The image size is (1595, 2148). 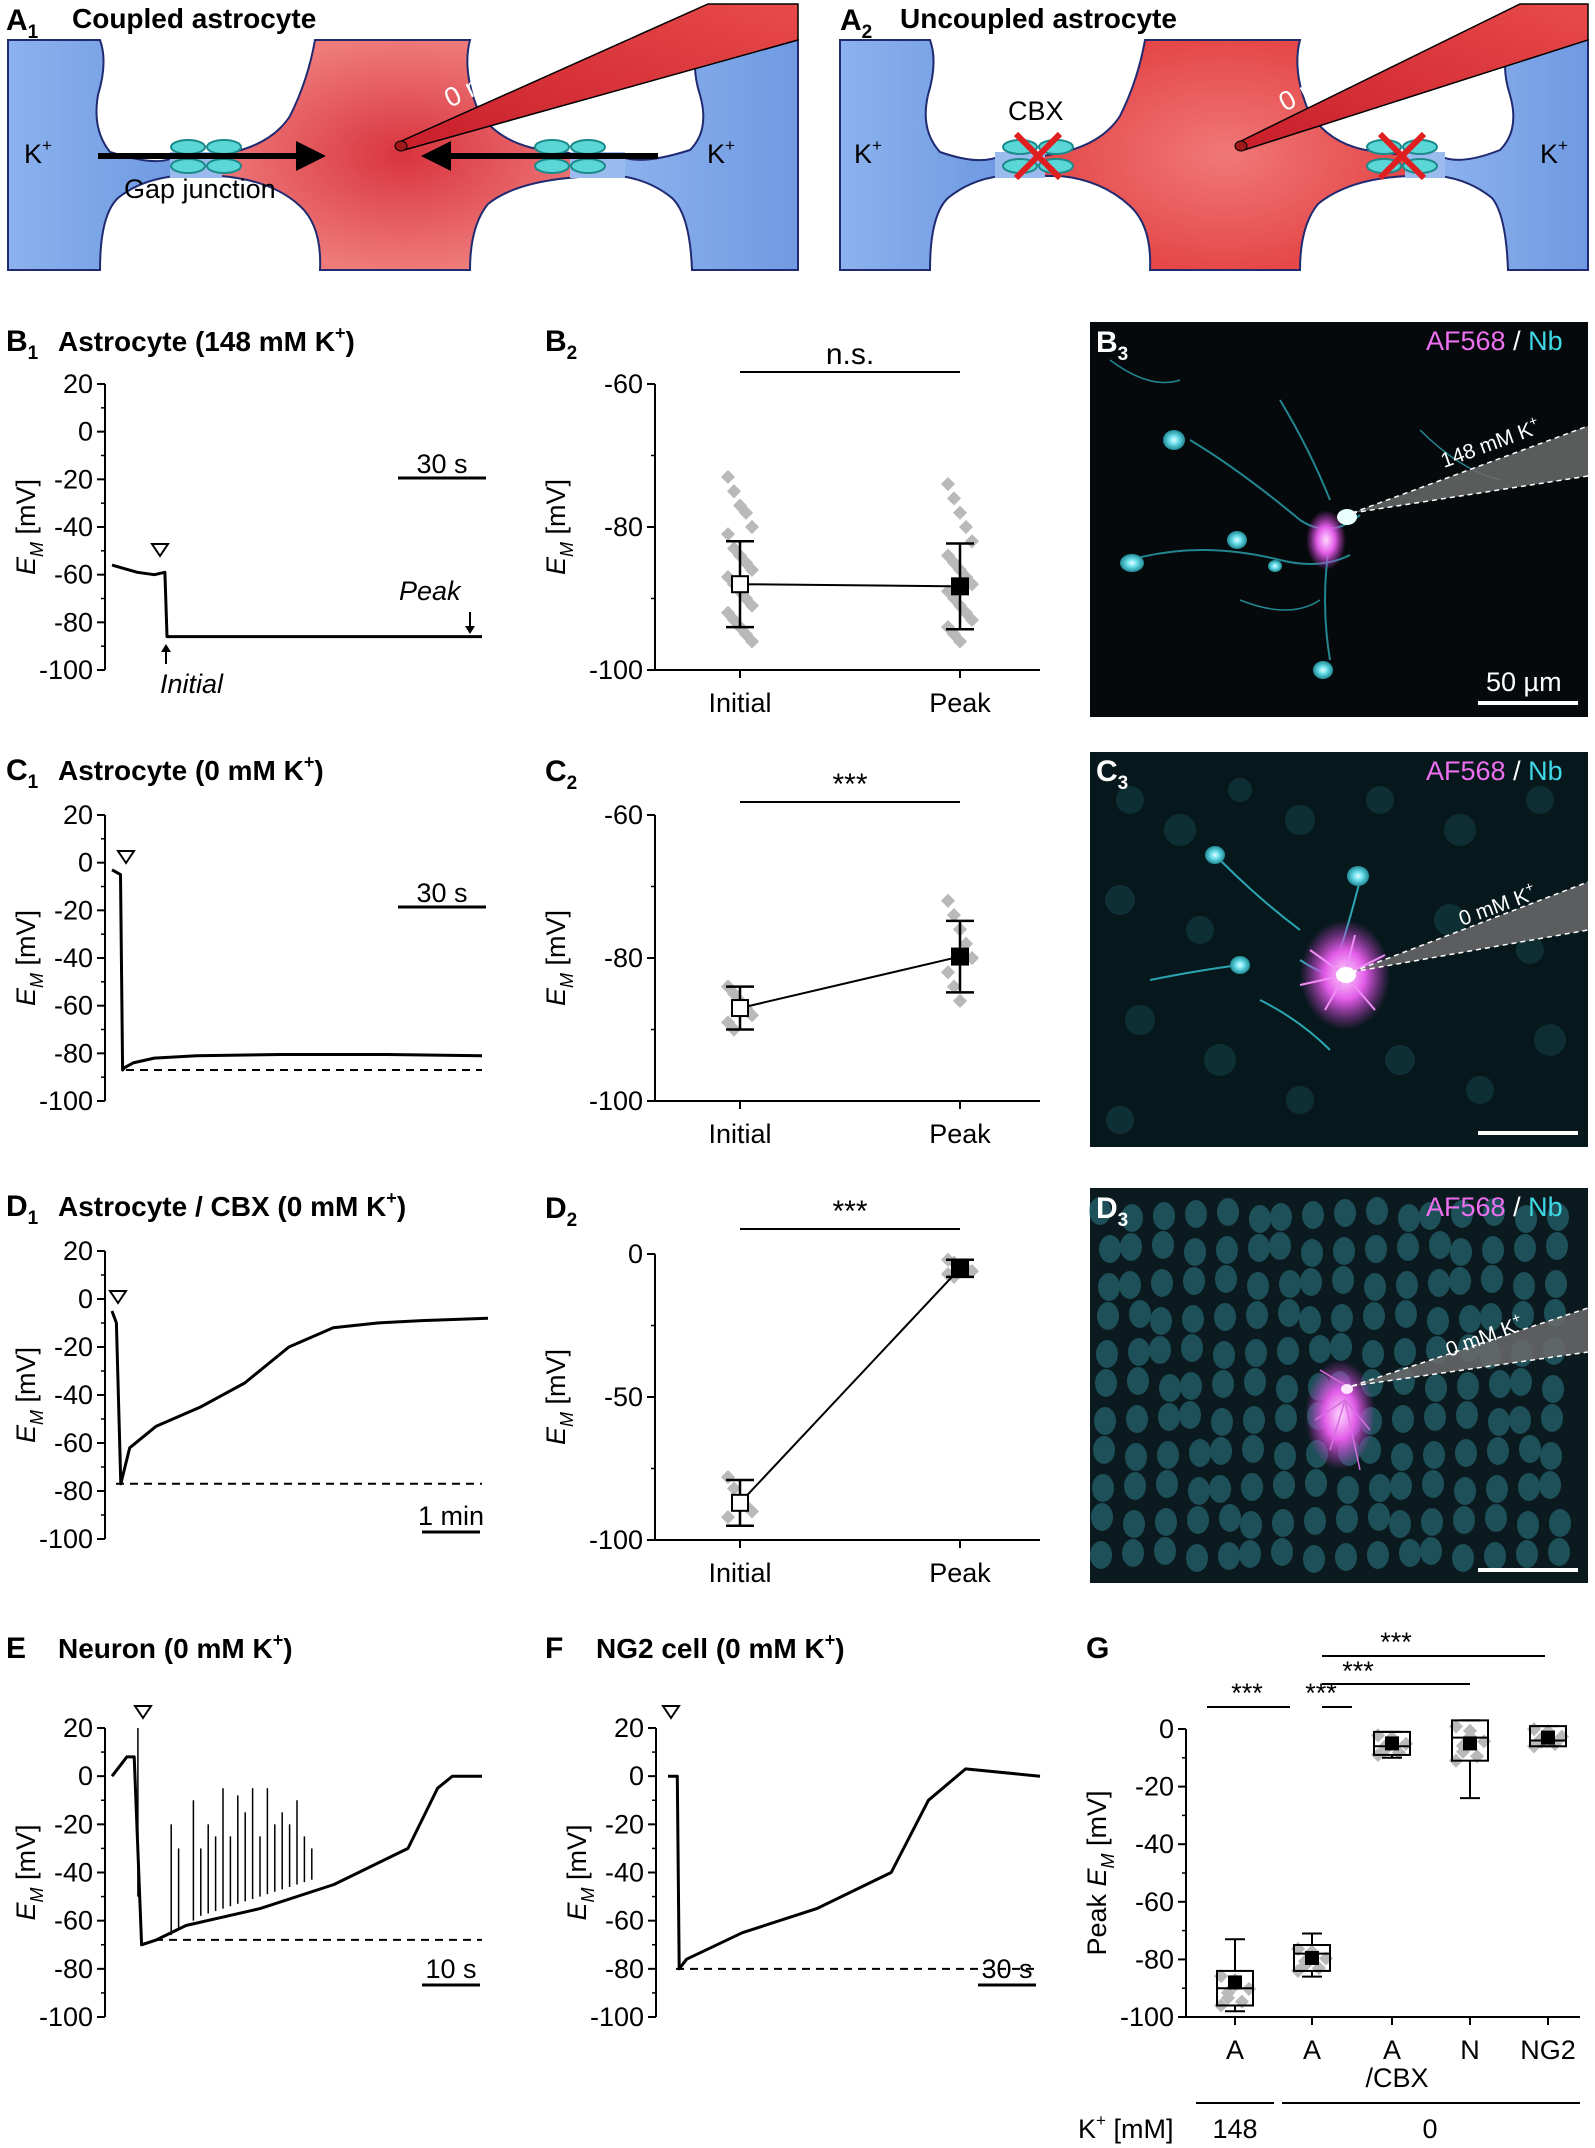 What do you see at coordinates (1470, 1743) in the screenshot?
I see `mean-marker` at bounding box center [1470, 1743].